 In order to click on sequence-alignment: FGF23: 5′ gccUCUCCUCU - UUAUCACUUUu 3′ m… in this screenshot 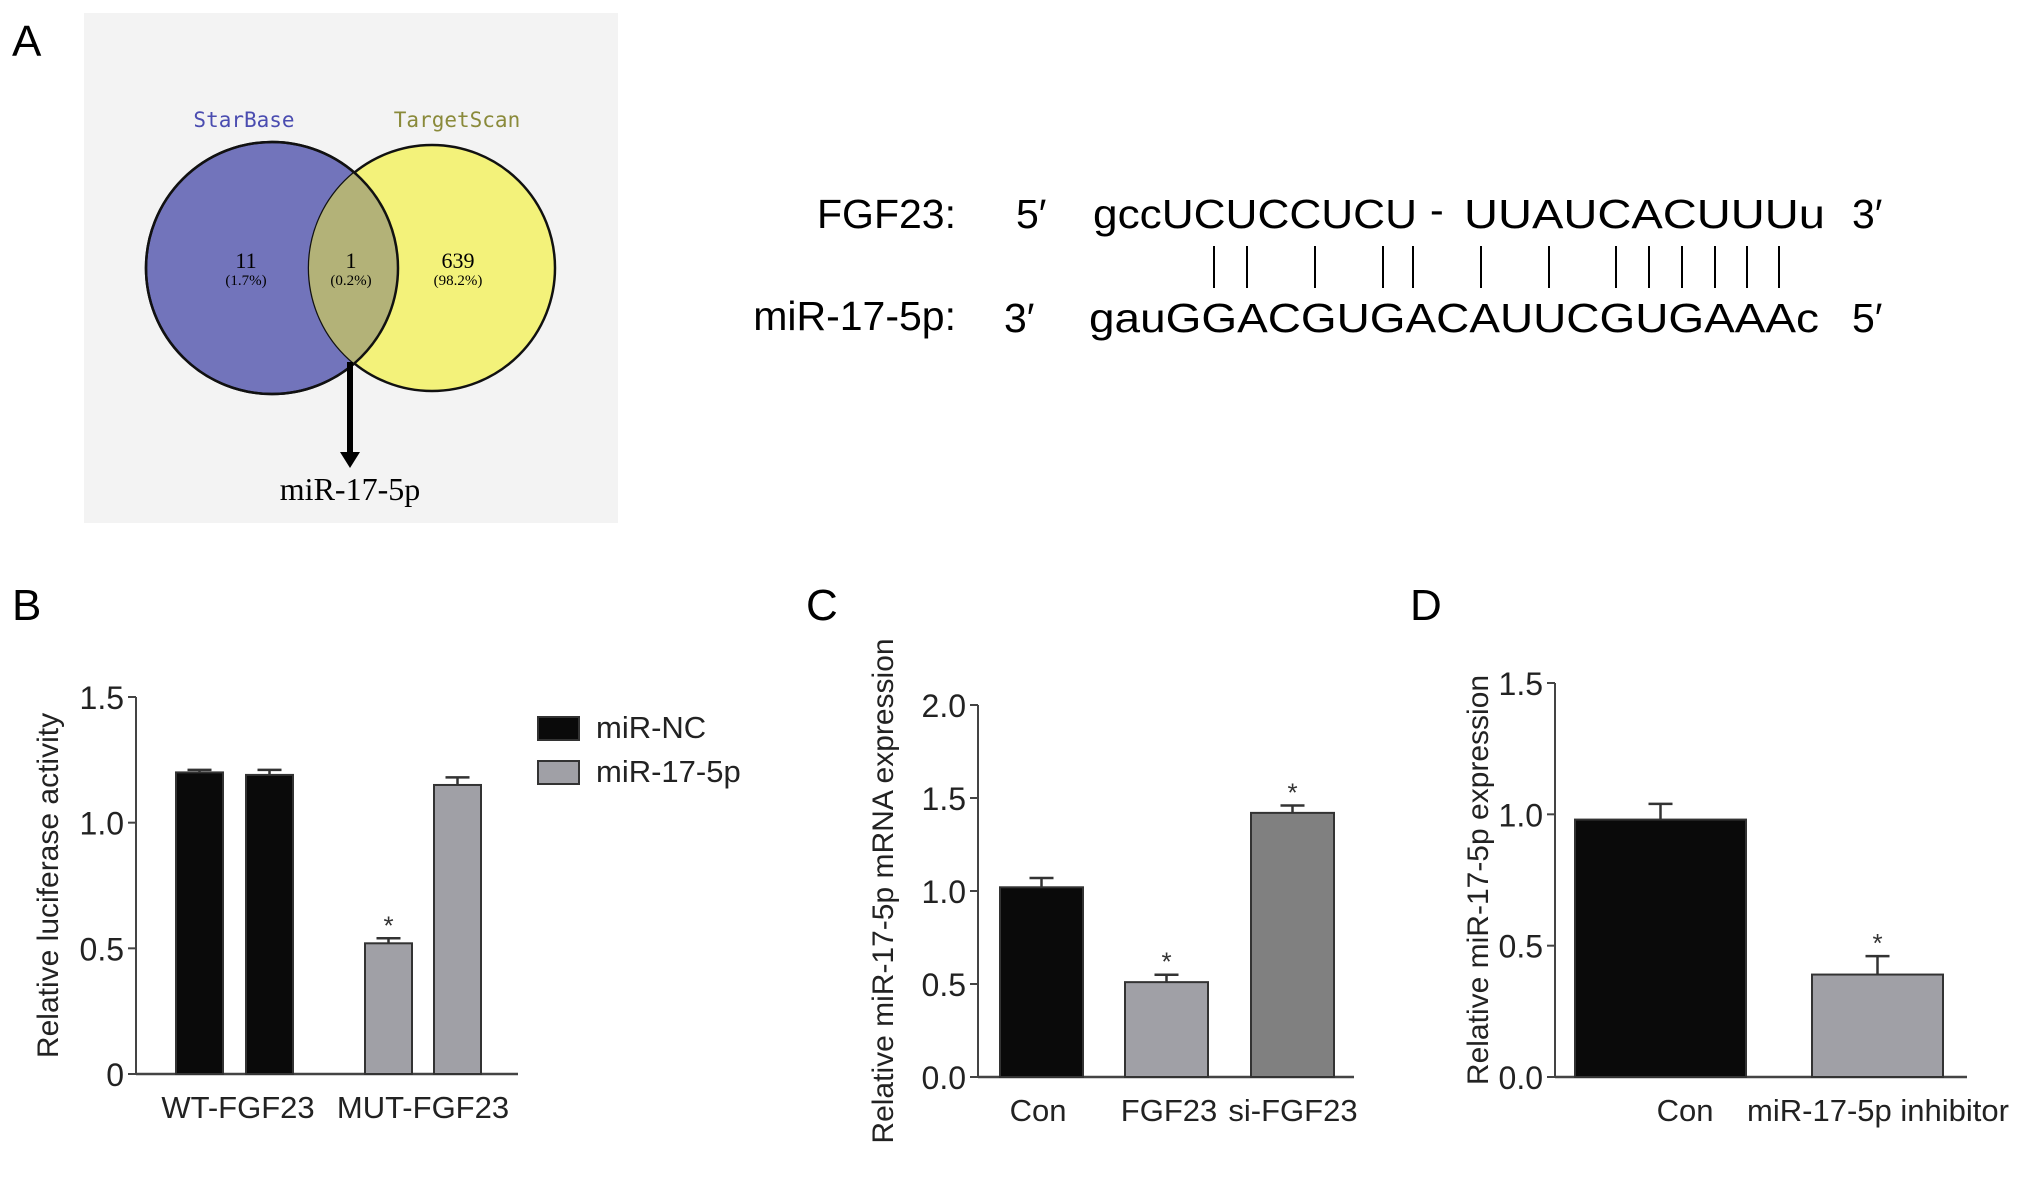, I will do `click(1317, 264)`.